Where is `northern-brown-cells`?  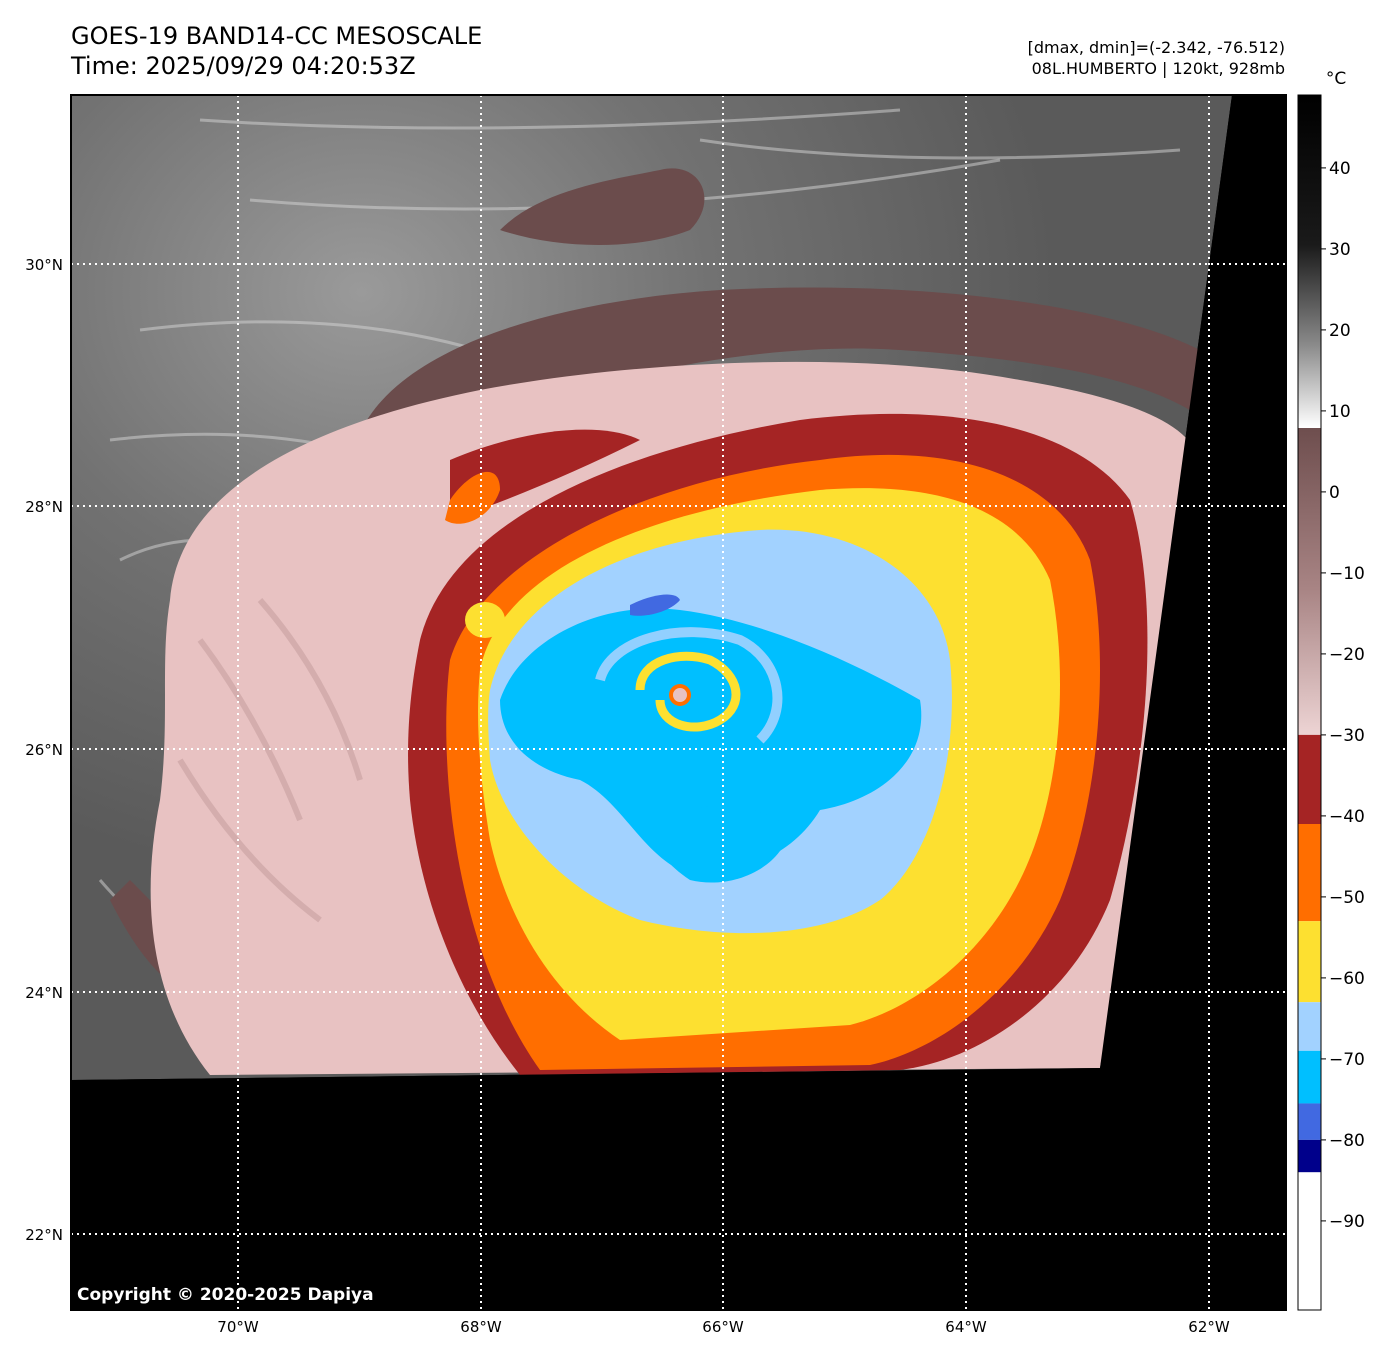
northern-brown-cells is located at coordinates (602, 206).